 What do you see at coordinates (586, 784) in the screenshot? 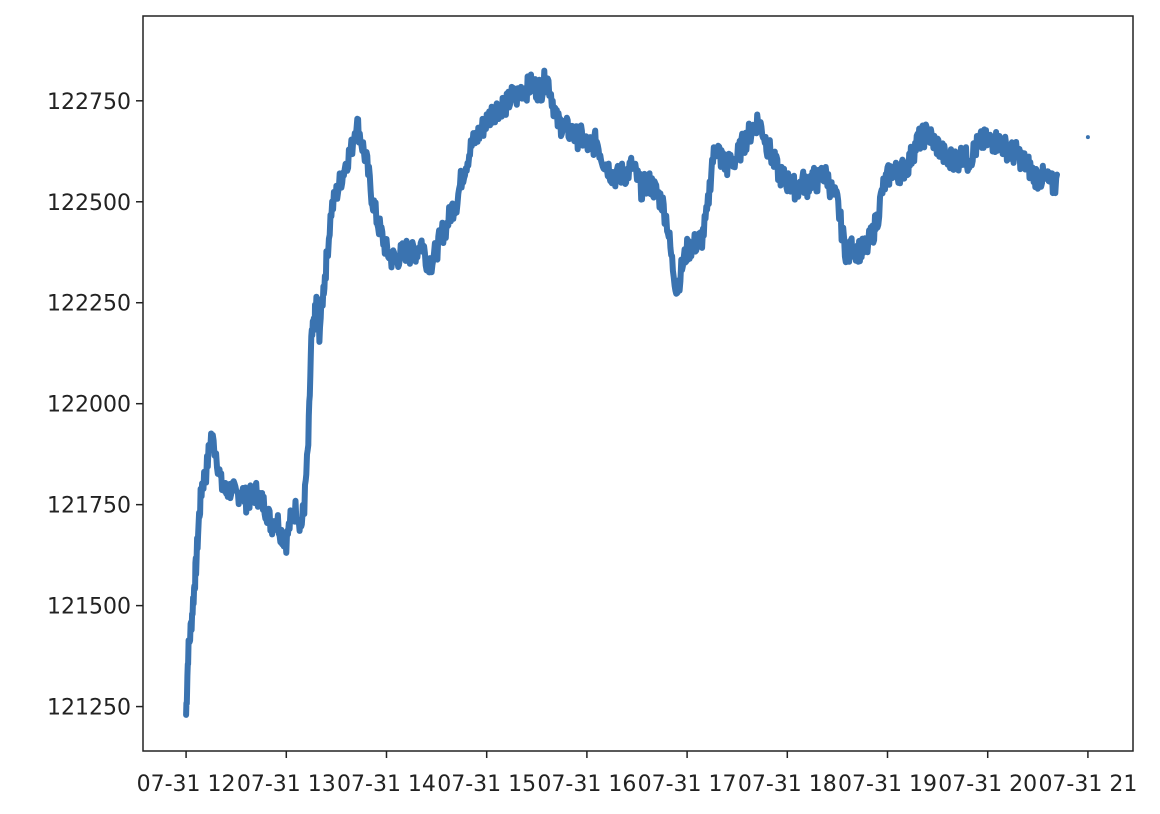
I see `x-tick-label: 07-31 16` at bounding box center [586, 784].